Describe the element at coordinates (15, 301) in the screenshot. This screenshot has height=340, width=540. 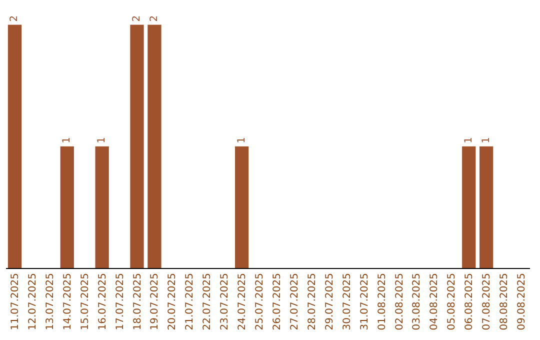
I see `x-tick-label: 11.07.2025` at that location.